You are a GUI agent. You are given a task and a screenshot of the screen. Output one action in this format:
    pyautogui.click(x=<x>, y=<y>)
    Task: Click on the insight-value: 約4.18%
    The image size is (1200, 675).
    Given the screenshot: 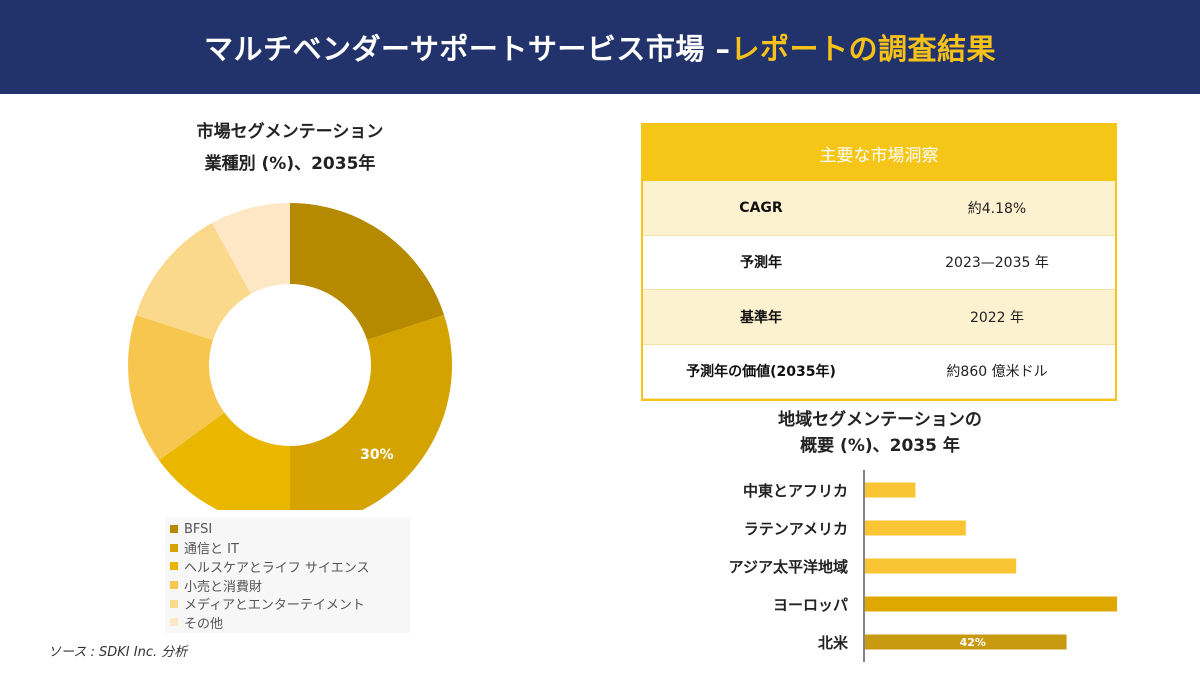 What is the action you would take?
    pyautogui.click(x=997, y=208)
    